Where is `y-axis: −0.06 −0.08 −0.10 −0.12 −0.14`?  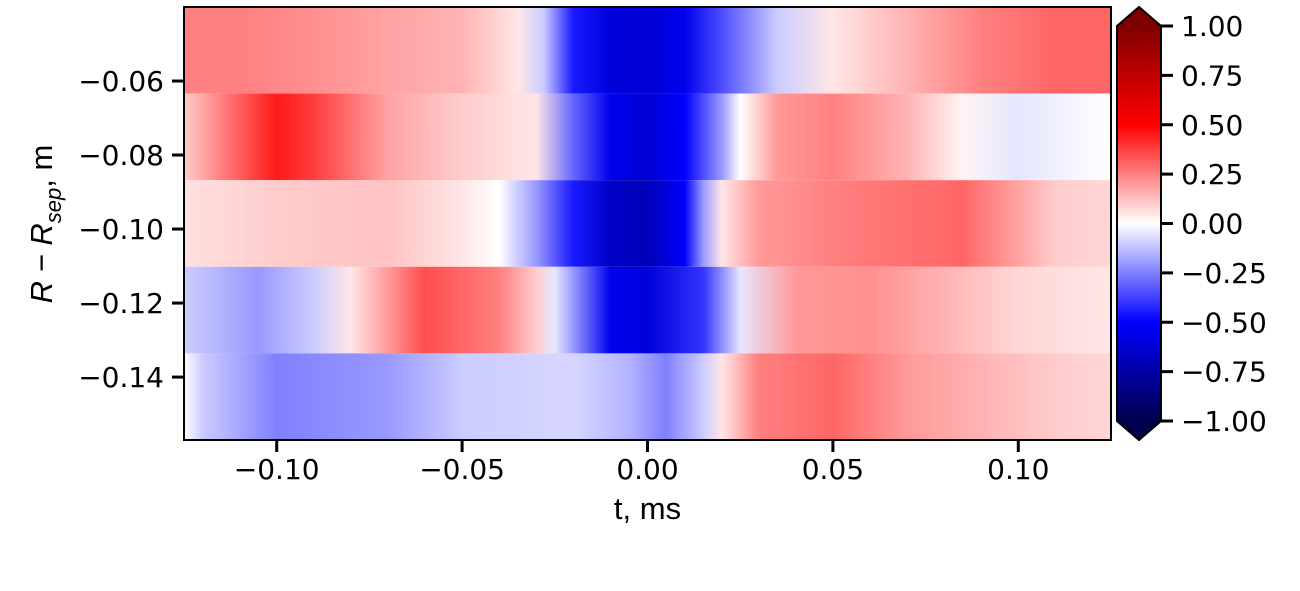
y-axis: −0.06 −0.08 −0.10 −0.12 −0.14 is located at coordinates (131, 229).